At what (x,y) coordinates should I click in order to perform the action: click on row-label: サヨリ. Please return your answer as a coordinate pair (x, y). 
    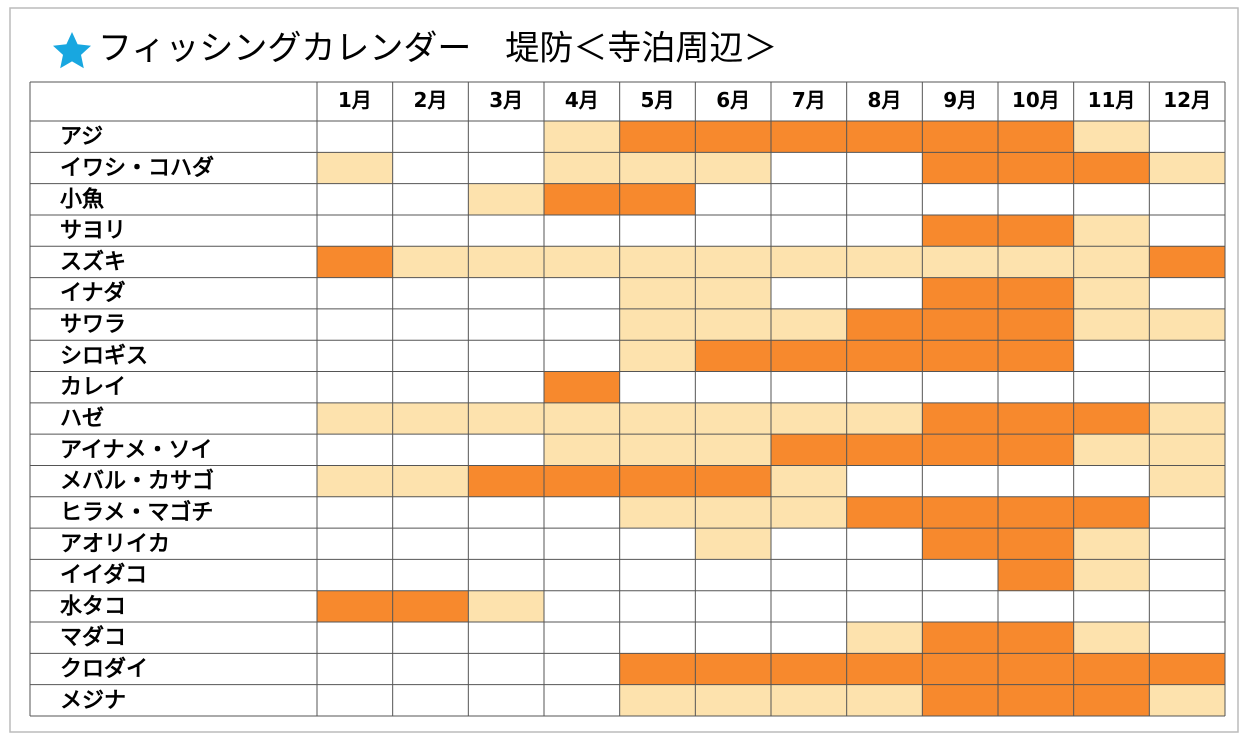
    Looking at the image, I should click on (93, 231).